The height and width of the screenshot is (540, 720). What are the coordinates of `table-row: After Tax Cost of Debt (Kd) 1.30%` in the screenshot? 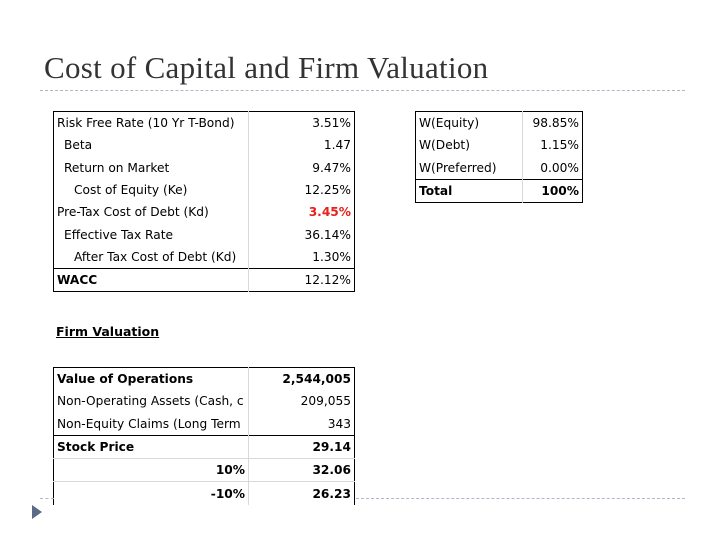 It's located at (204, 257).